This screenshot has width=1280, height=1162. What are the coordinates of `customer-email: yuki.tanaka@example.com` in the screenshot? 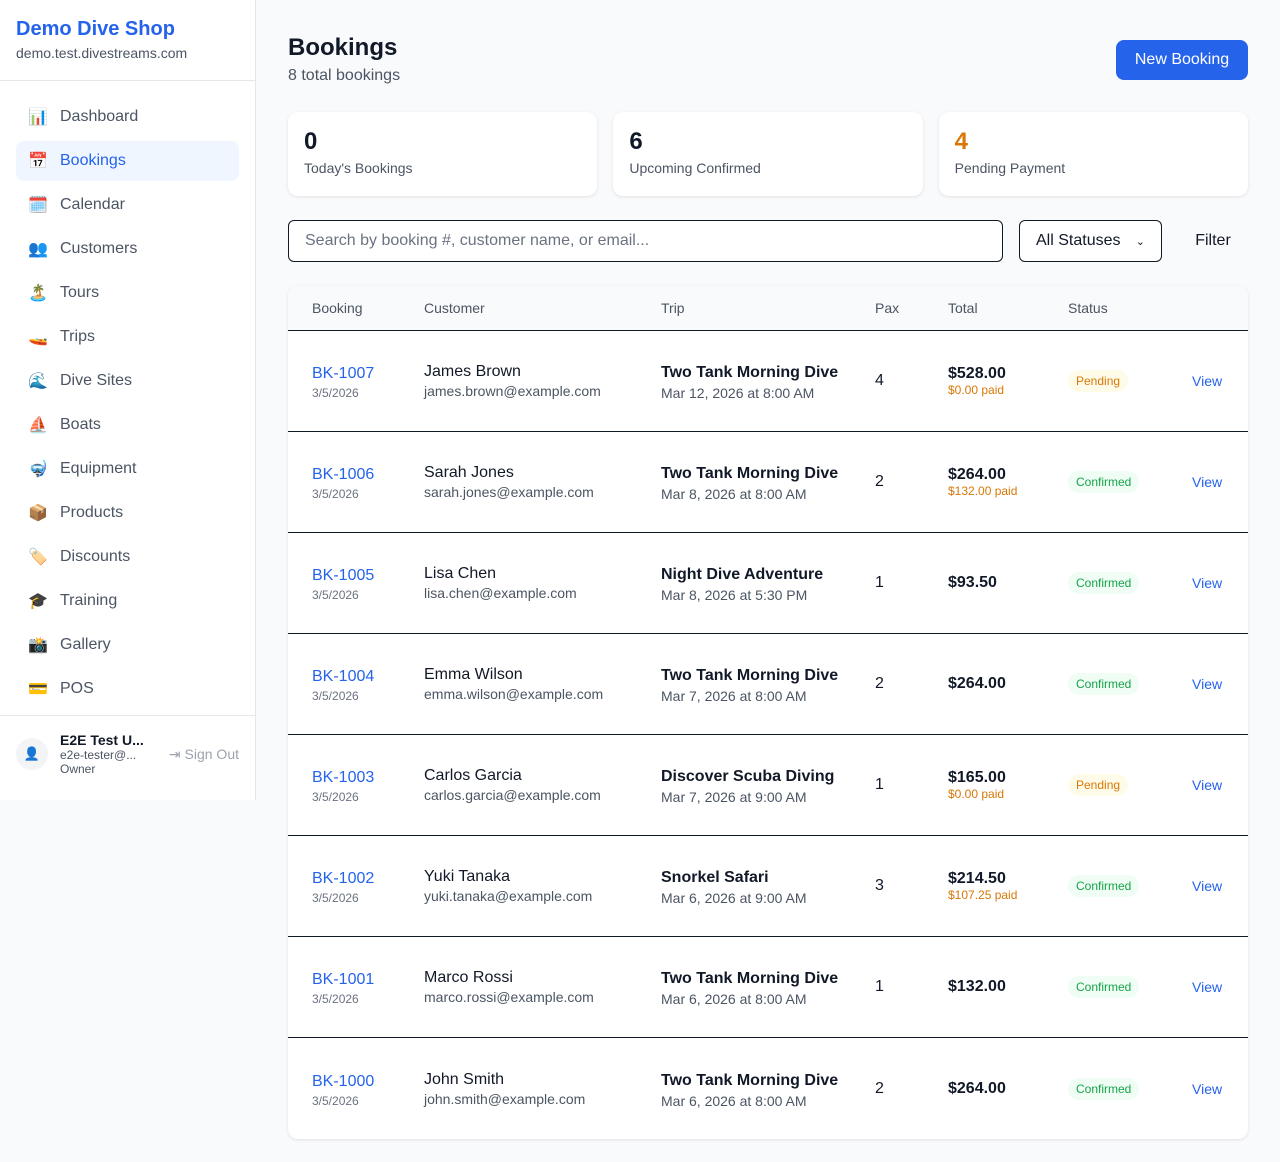 It's located at (508, 896).